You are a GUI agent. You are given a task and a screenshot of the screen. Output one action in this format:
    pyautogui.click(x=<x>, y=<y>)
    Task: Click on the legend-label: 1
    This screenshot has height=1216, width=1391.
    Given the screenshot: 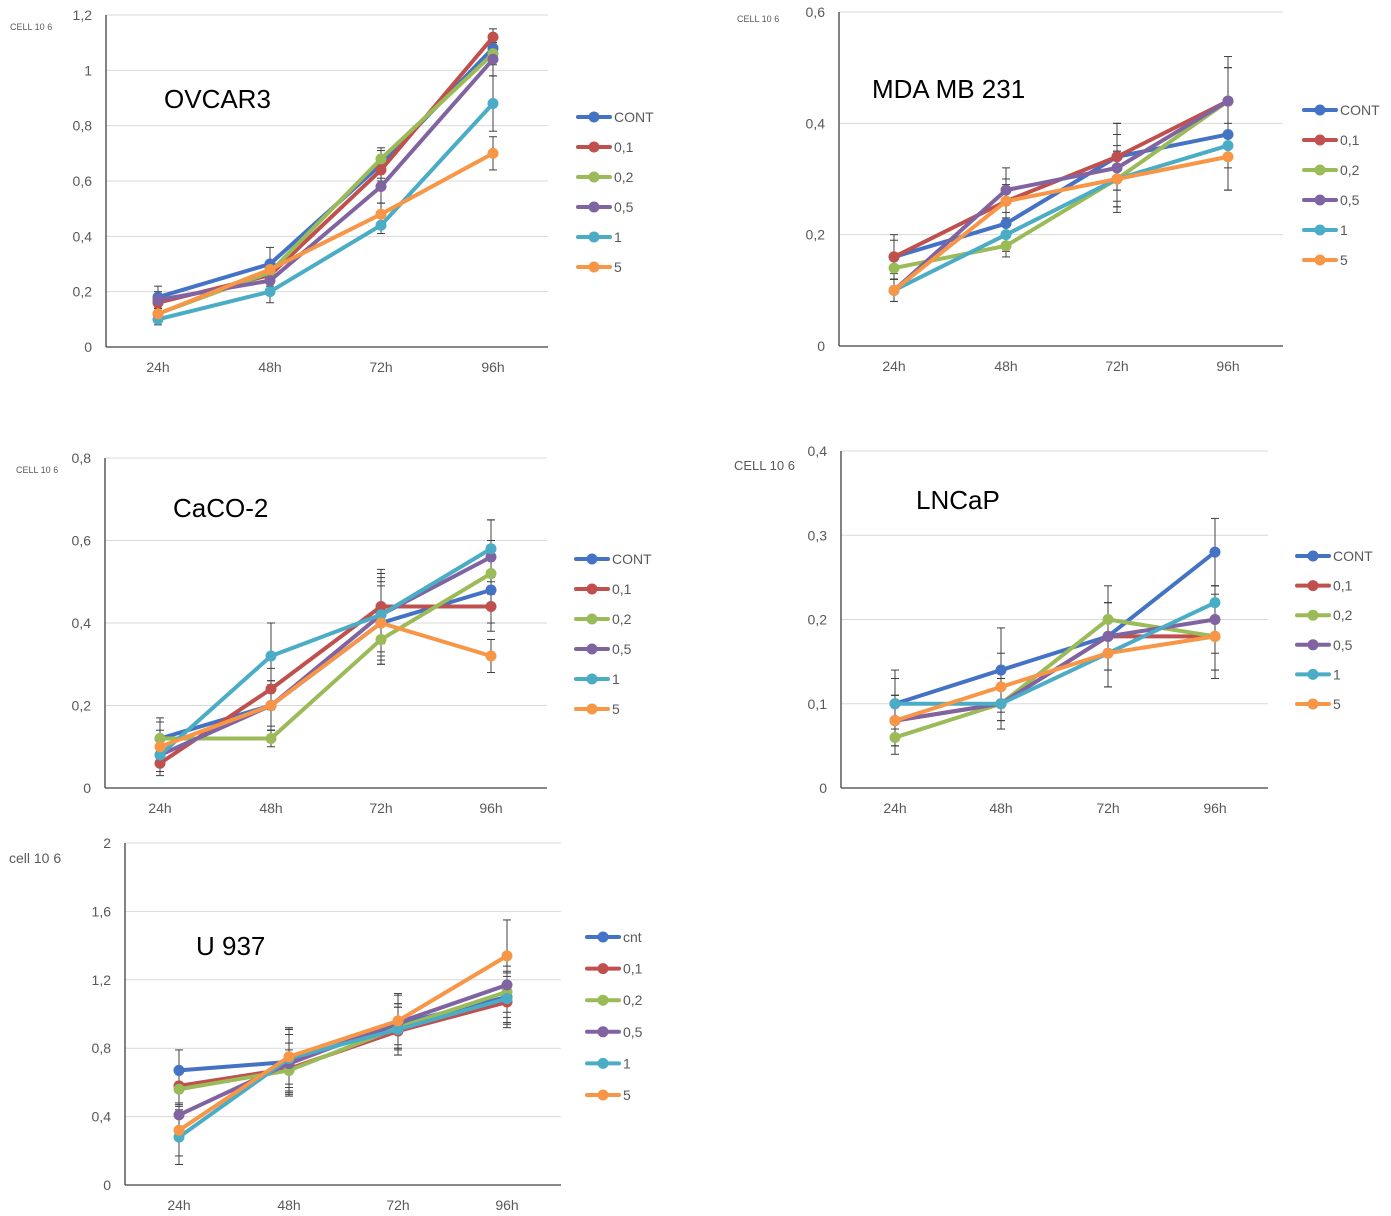 What is the action you would take?
    pyautogui.click(x=618, y=237)
    